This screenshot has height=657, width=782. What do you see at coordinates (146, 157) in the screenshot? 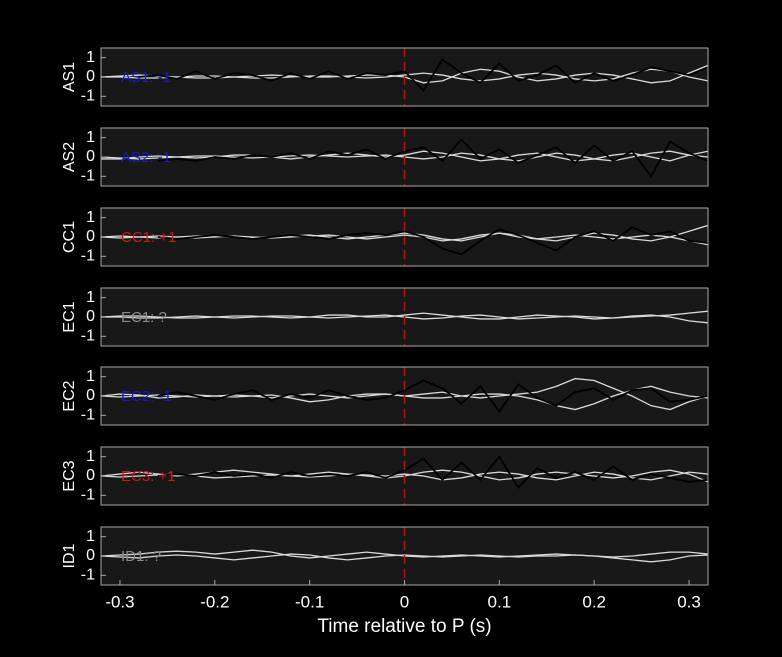
I see `annotation: AS2: -1` at bounding box center [146, 157].